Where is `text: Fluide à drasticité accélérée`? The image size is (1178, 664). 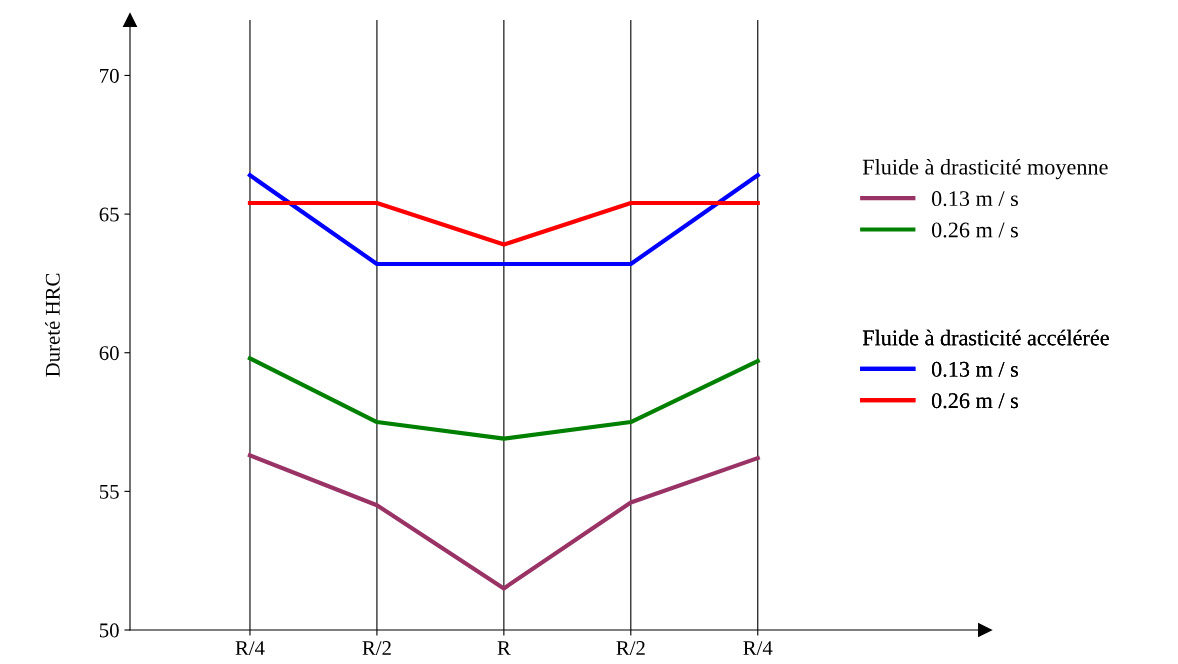 text: Fluide à drasticité accélérée is located at coordinates (985, 337).